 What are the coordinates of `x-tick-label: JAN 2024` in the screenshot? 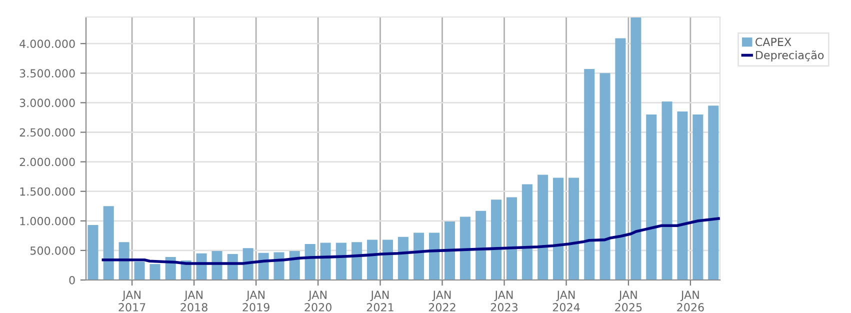 It's located at (566, 301).